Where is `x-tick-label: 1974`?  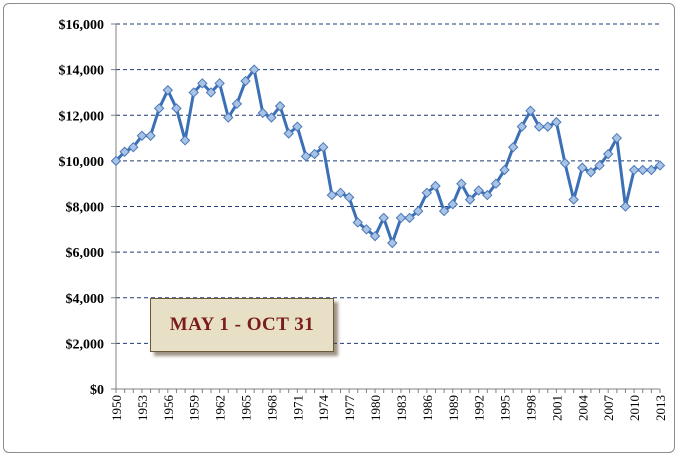 x-tick-label: 1974 is located at coordinates (323, 408).